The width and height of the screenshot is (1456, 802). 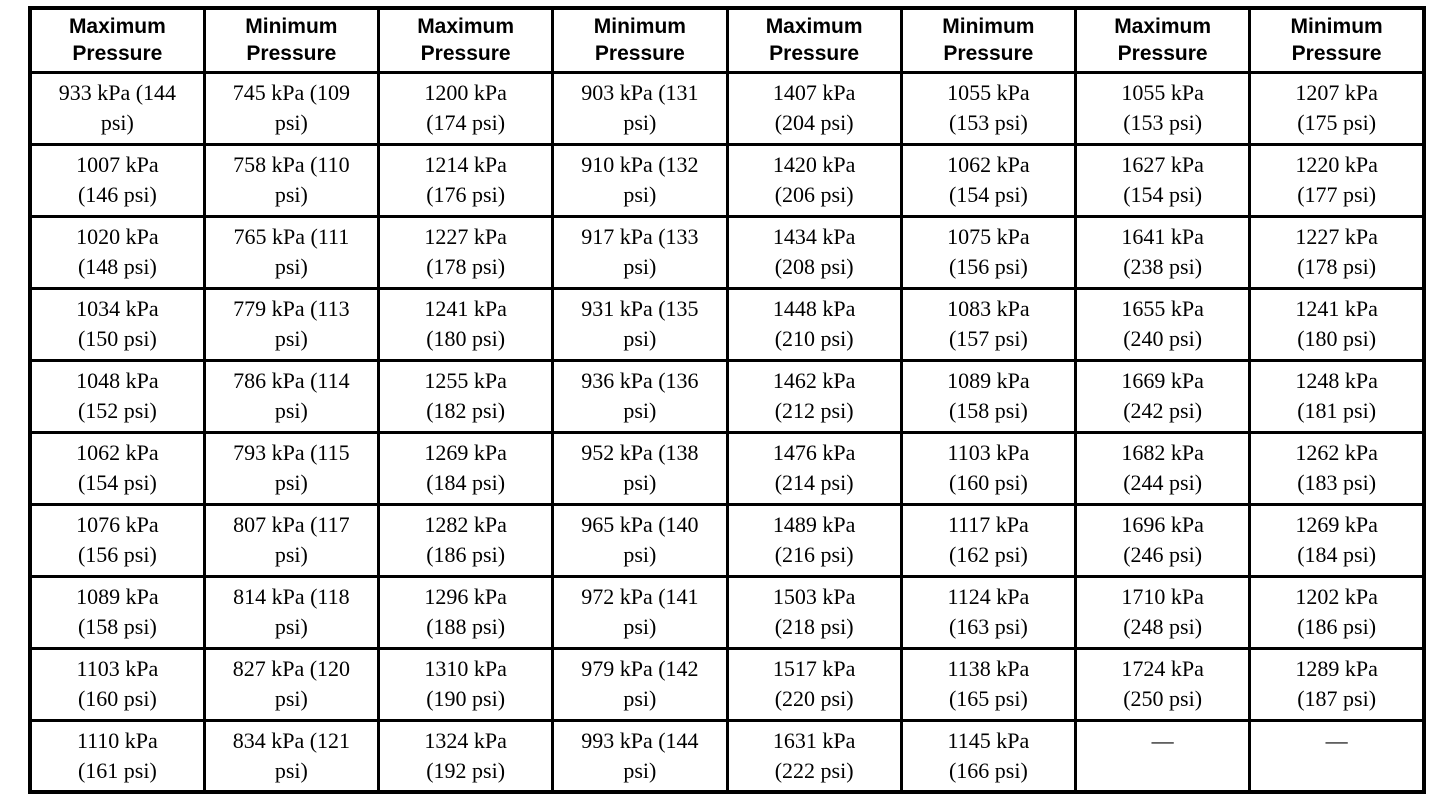 I want to click on pressure-cell: 1020 kPa (148 psi), so click(x=117, y=252).